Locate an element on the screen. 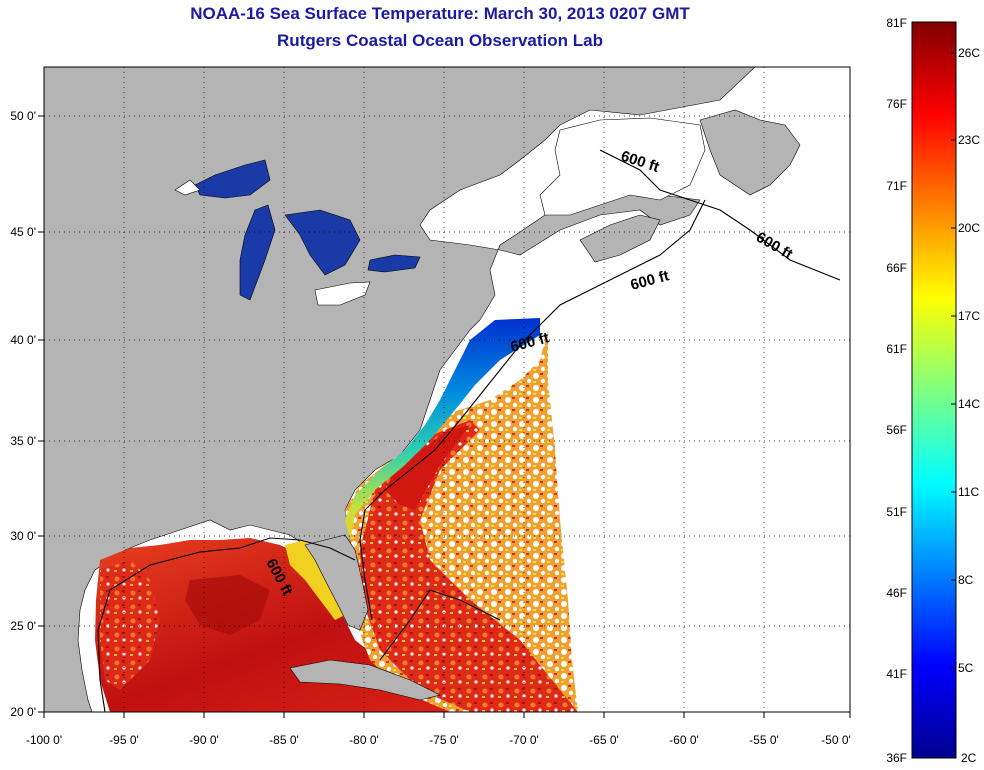  colorbar-f-label: 51F is located at coordinates (896, 512).